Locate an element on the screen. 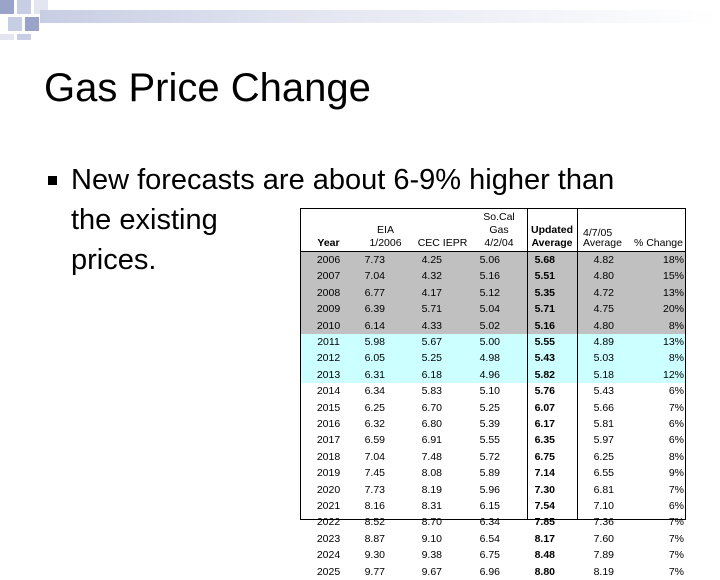 The height and width of the screenshot is (580, 720). table-row: 2007 7.04 4.32 5.16 5.51 4.80 15% is located at coordinates (493, 276).